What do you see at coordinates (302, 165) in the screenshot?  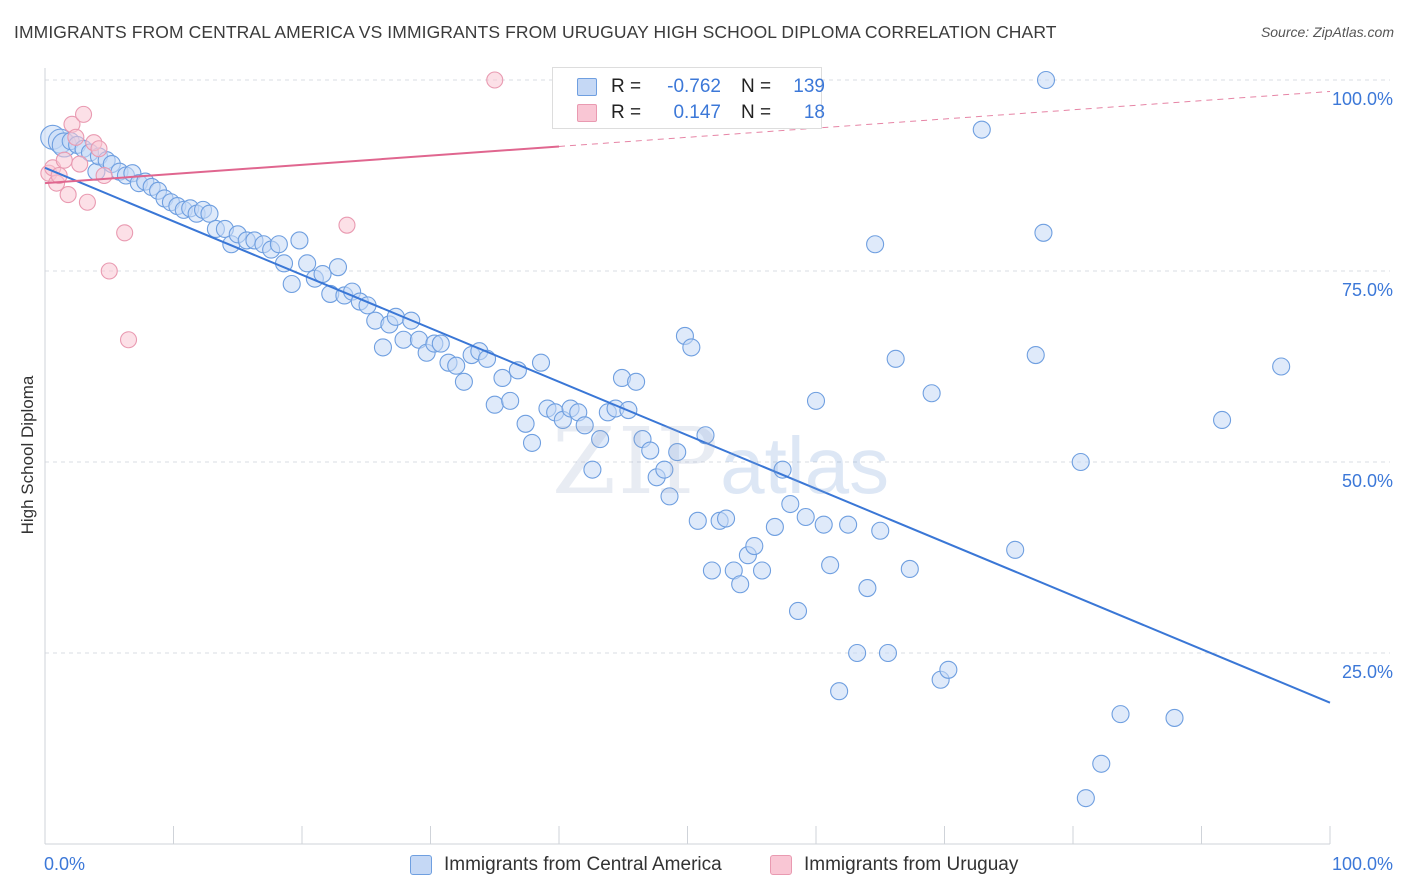 I see `uruguay-trend-line` at bounding box center [302, 165].